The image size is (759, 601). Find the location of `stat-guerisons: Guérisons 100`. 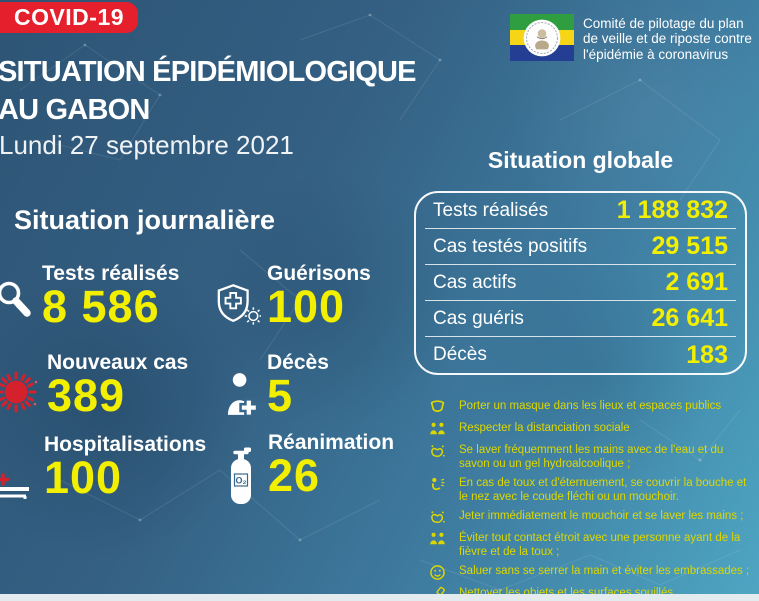

stat-guerisons: Guérisons 100 is located at coordinates (293, 297).